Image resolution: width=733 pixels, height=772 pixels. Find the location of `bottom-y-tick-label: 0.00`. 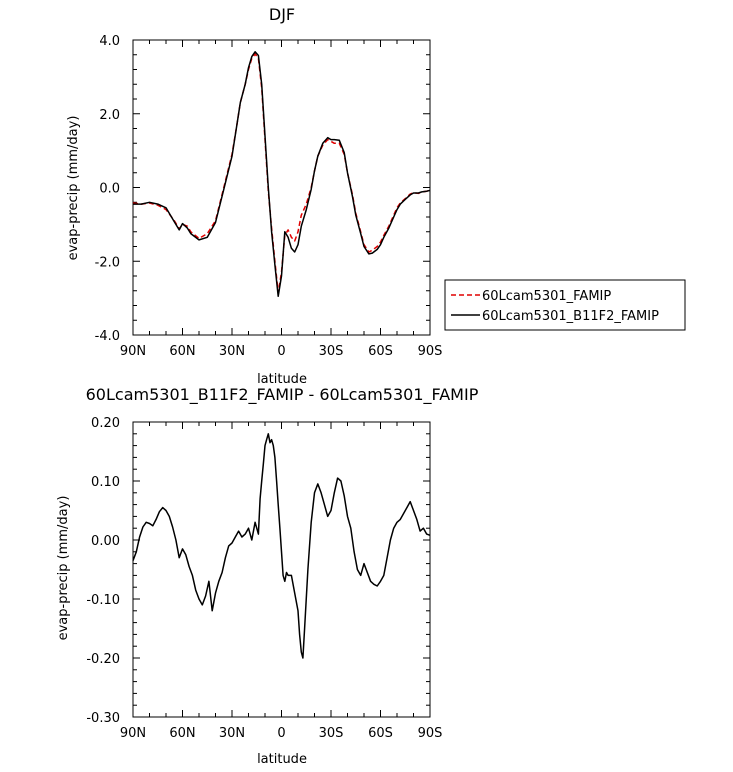

bottom-y-tick-label: 0.00 is located at coordinates (105, 541).